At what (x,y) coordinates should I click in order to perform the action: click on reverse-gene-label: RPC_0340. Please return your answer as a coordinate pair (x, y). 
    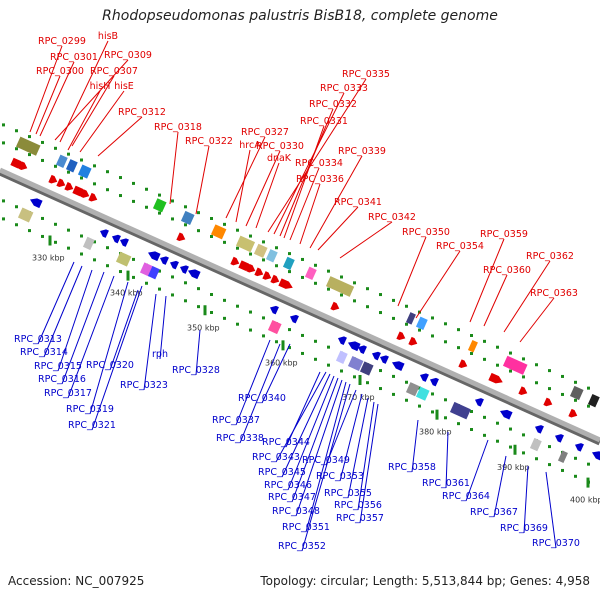
    Looking at the image, I should click on (262, 398).